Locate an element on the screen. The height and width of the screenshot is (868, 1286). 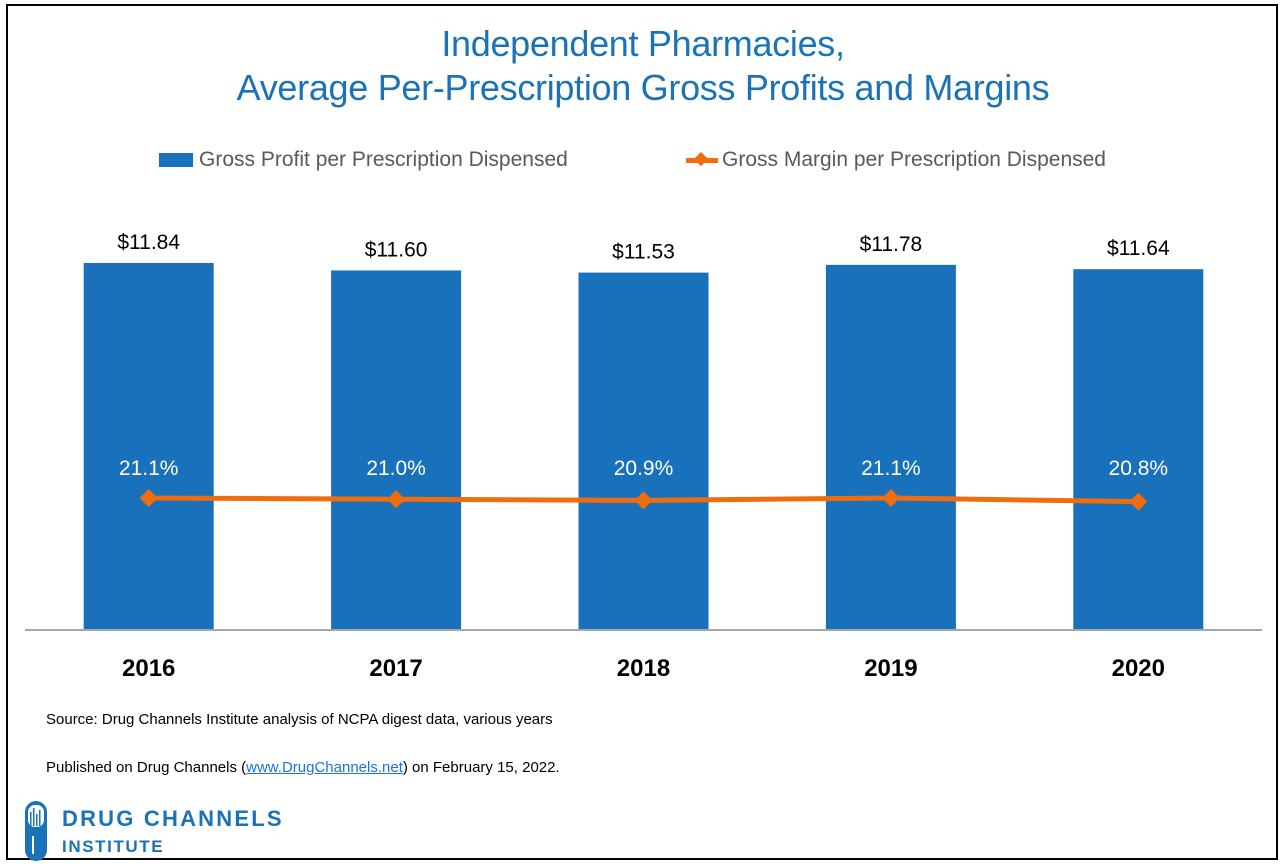
bar-value-label-2018: $11.53 is located at coordinates (643, 252).